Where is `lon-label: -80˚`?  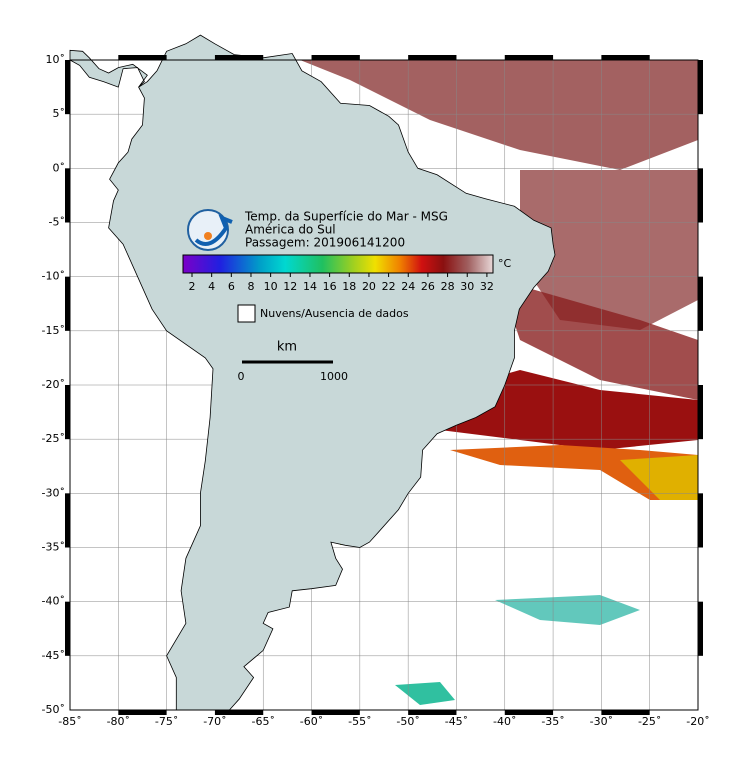
lon-label: -80˚ is located at coordinates (118, 721).